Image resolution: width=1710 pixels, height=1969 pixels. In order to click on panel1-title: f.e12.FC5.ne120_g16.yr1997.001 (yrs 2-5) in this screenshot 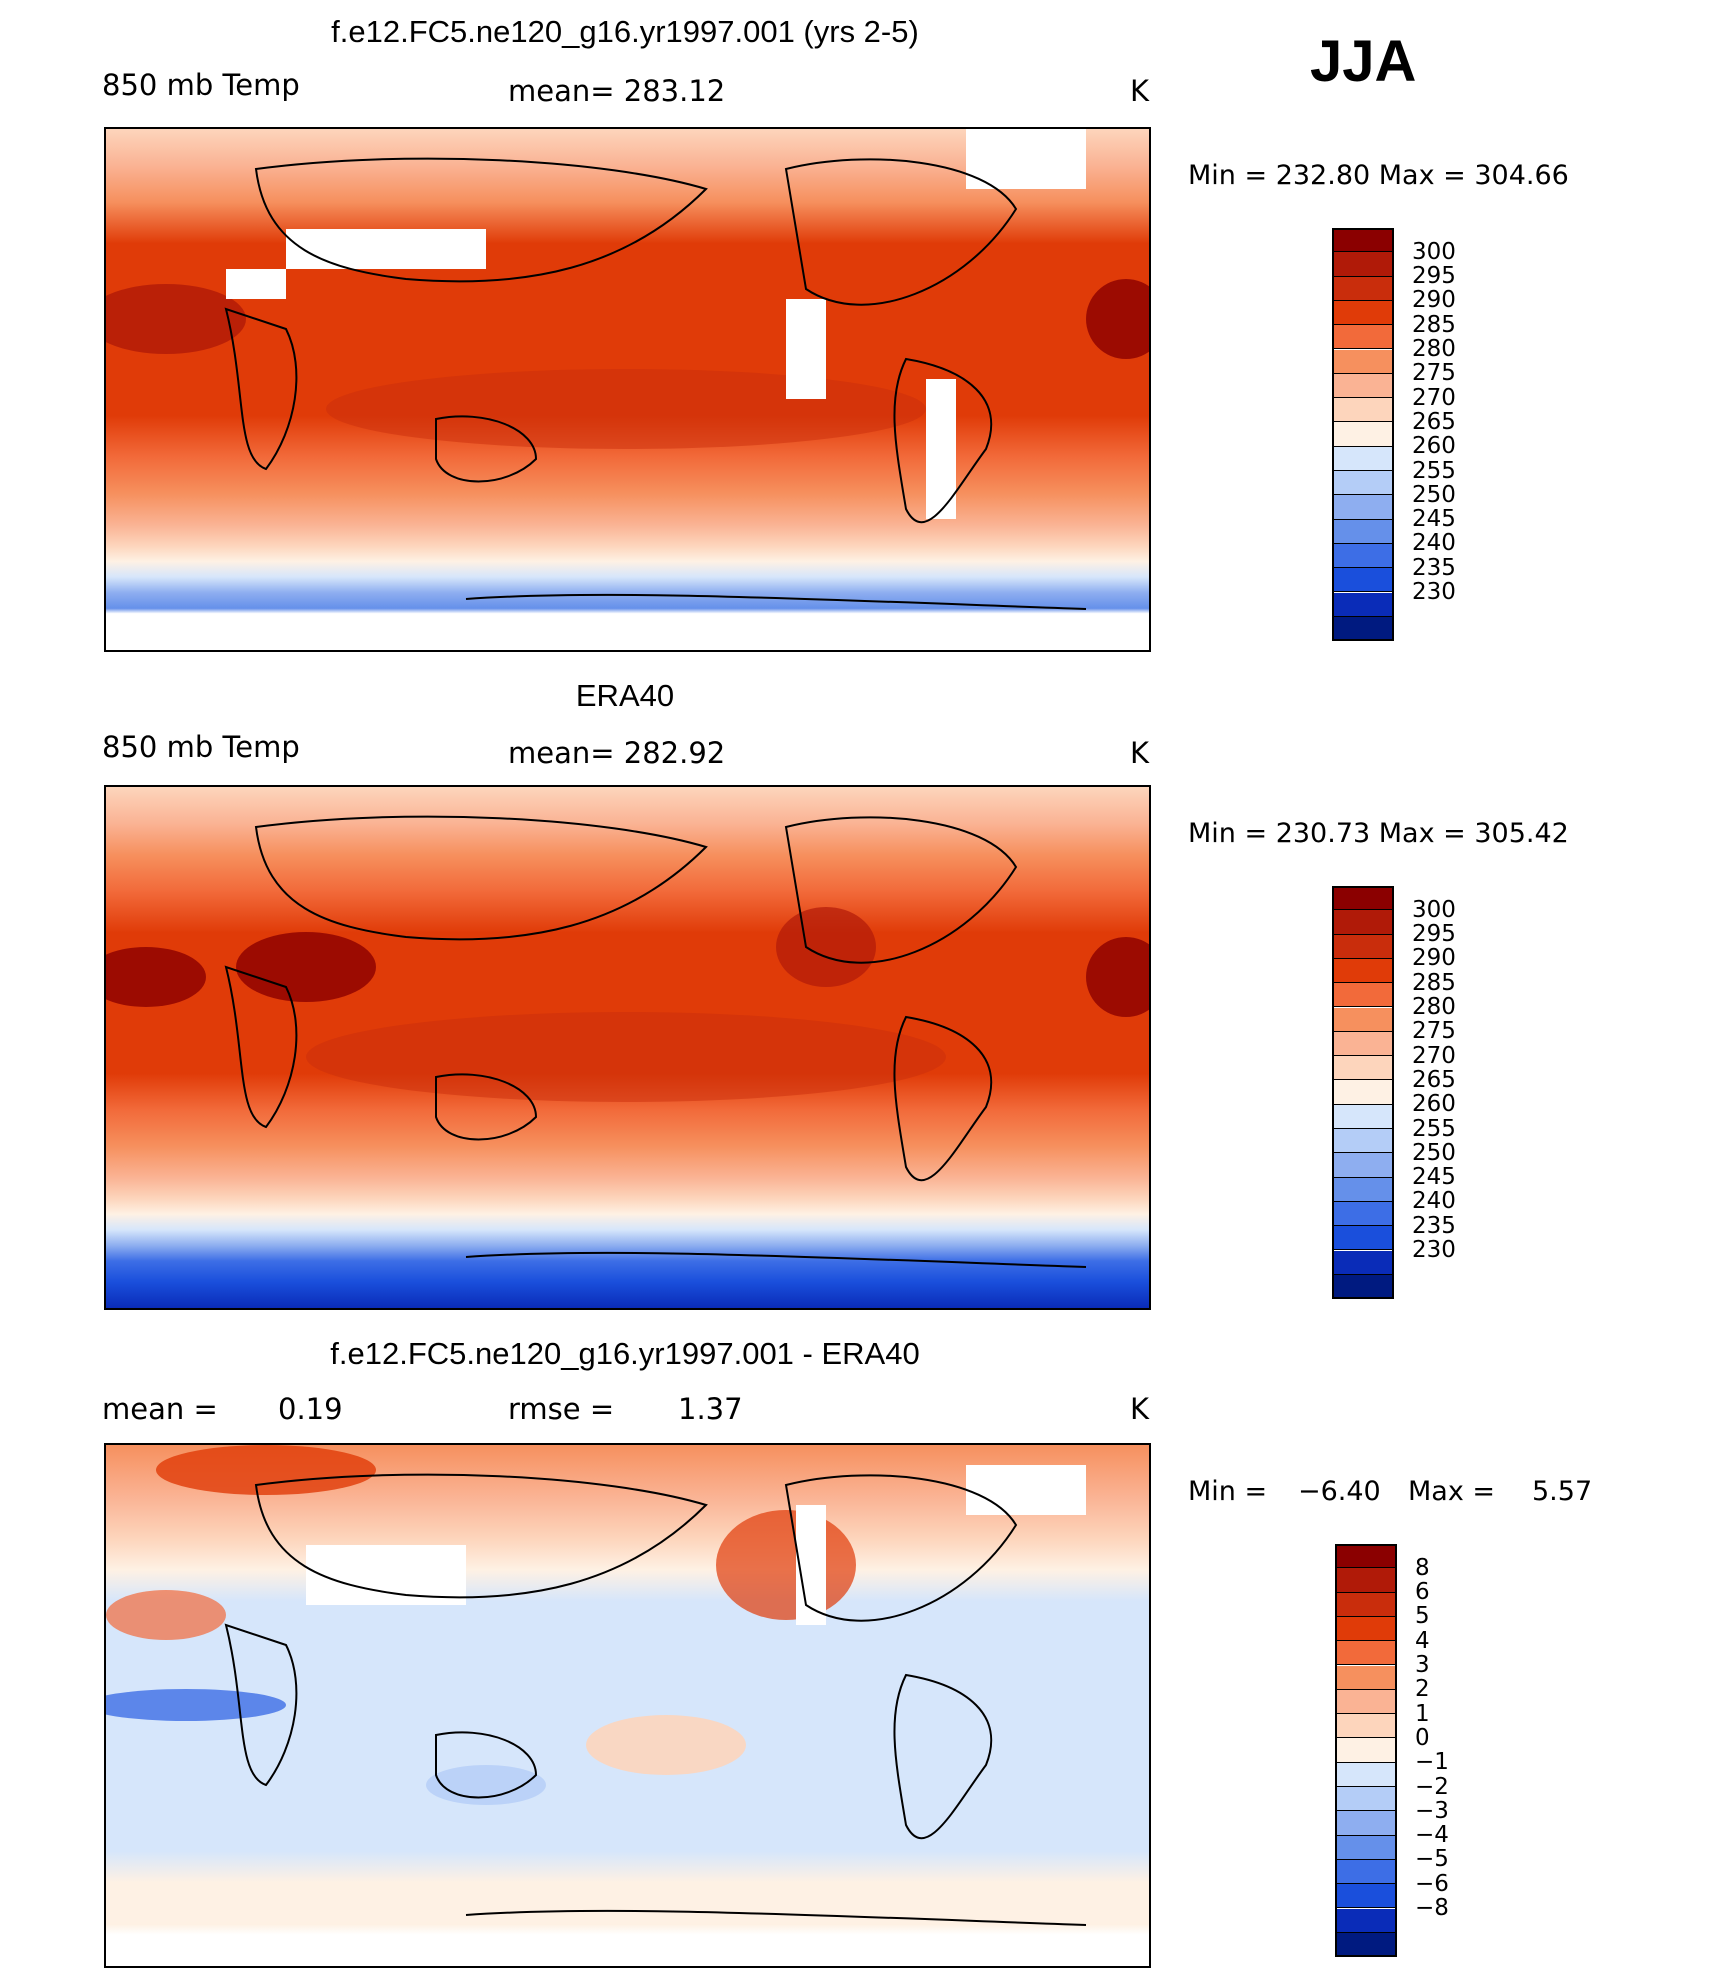, I will do `click(625, 31)`.